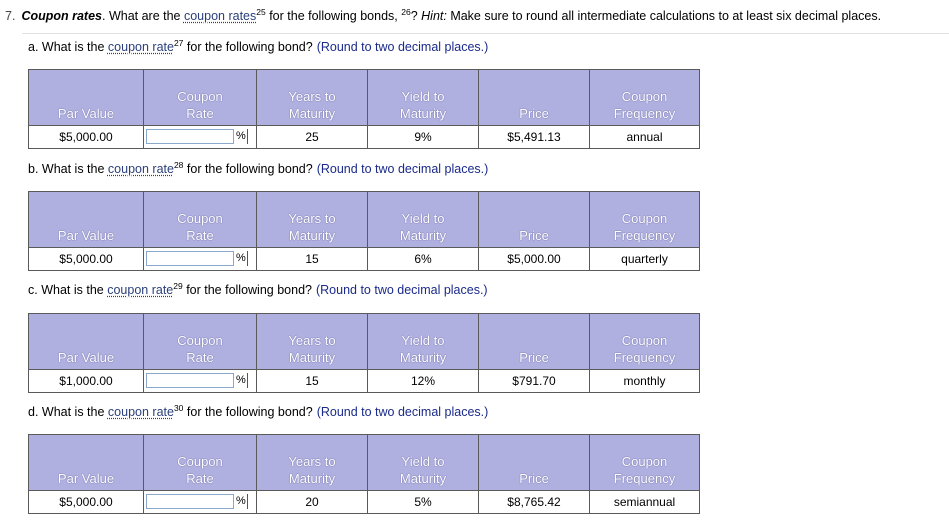 This screenshot has width=949, height=523. What do you see at coordinates (178, 164) in the screenshot?
I see `footnote-ref: 28` at bounding box center [178, 164].